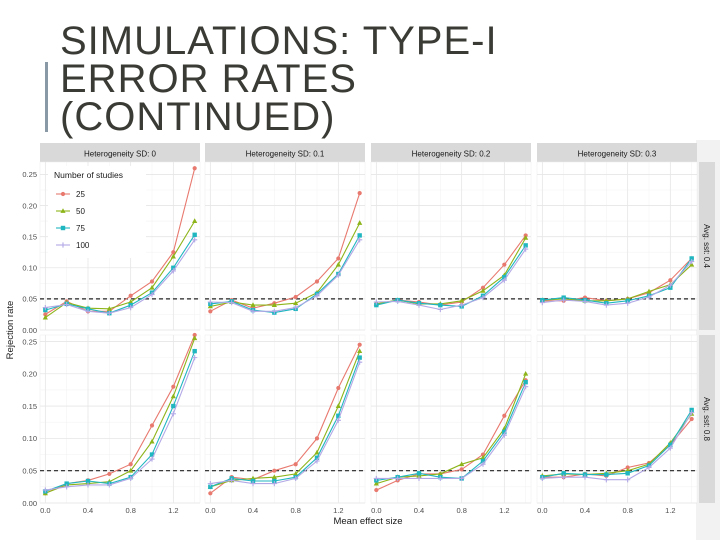 This screenshot has width=720, height=540. I want to click on legend-label: 50, so click(80, 211).